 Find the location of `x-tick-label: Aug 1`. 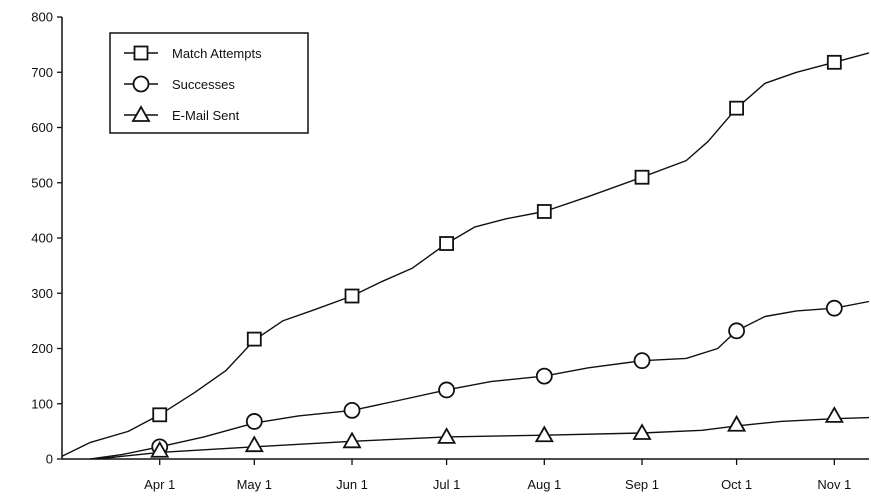

x-tick-label: Aug 1 is located at coordinates (544, 484).